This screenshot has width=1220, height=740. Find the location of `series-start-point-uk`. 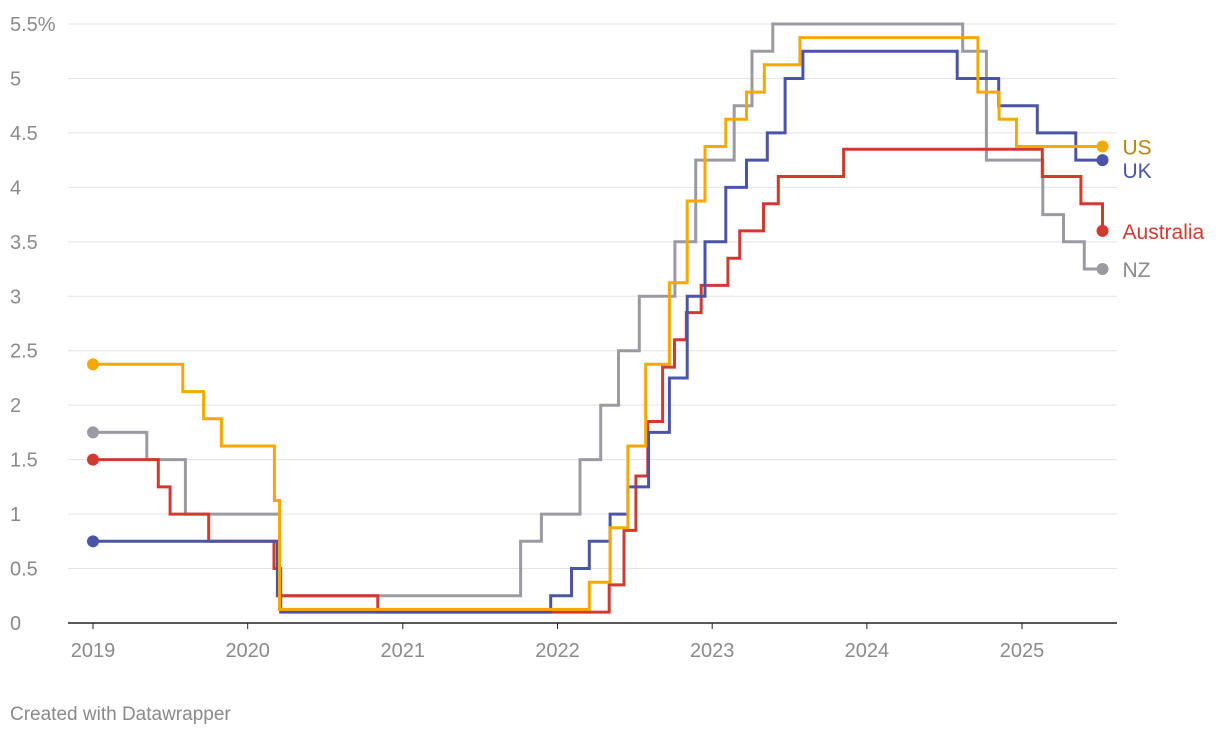

series-start-point-uk is located at coordinates (93, 541).